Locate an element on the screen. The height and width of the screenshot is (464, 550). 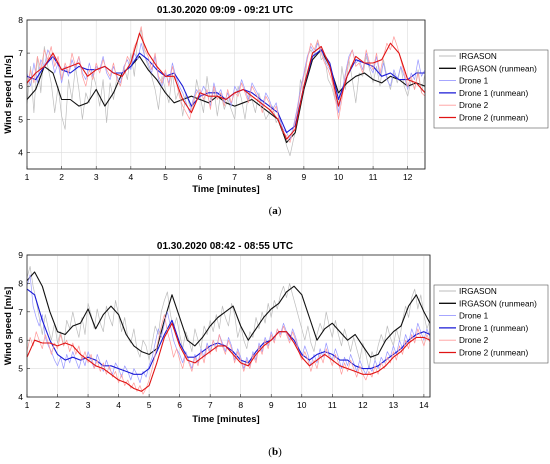
legend-box-a is located at coordinates (491, 89).